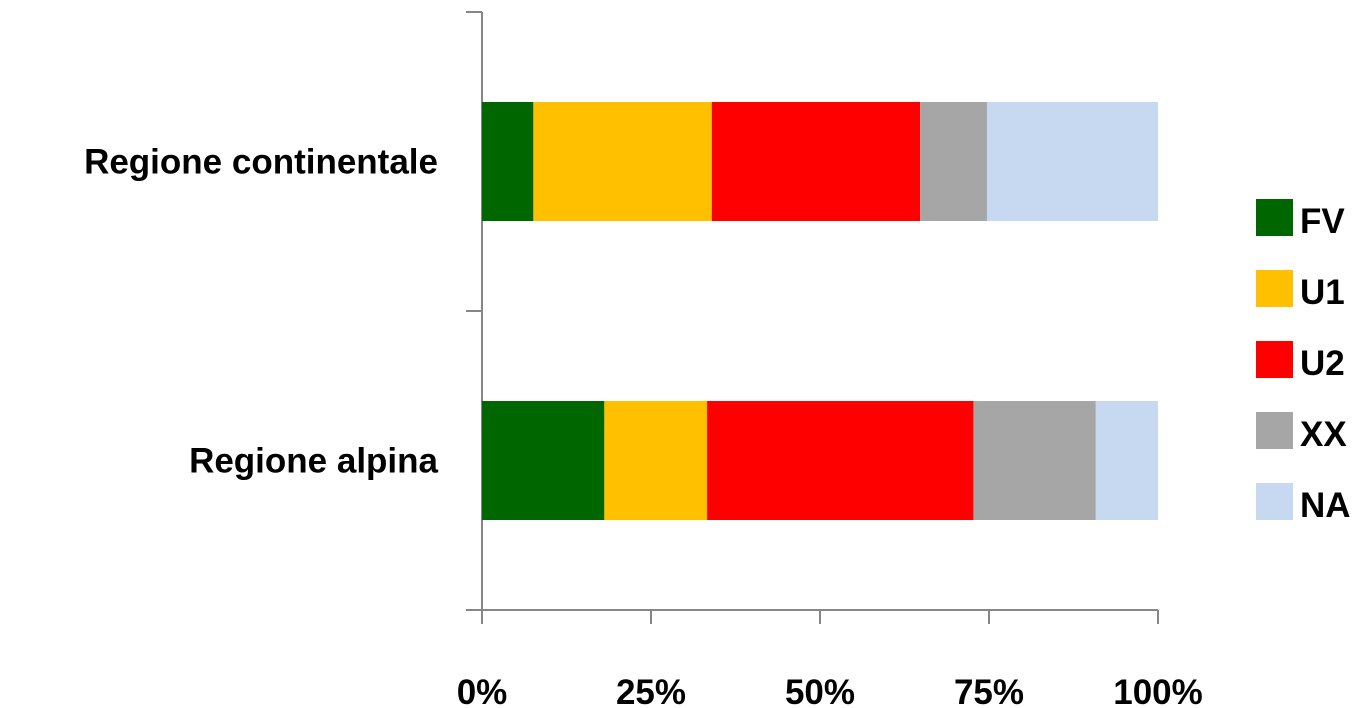  I want to click on legend-label: U1, so click(1322, 292).